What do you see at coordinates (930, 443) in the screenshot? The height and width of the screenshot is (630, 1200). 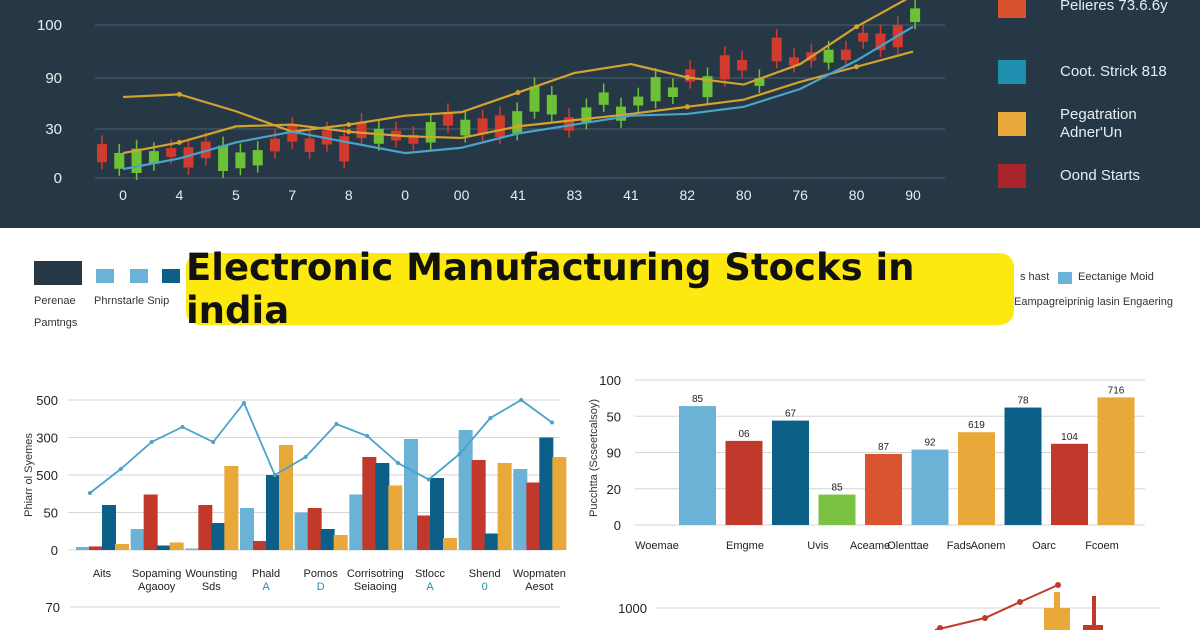 I see `data-label: 92` at bounding box center [930, 443].